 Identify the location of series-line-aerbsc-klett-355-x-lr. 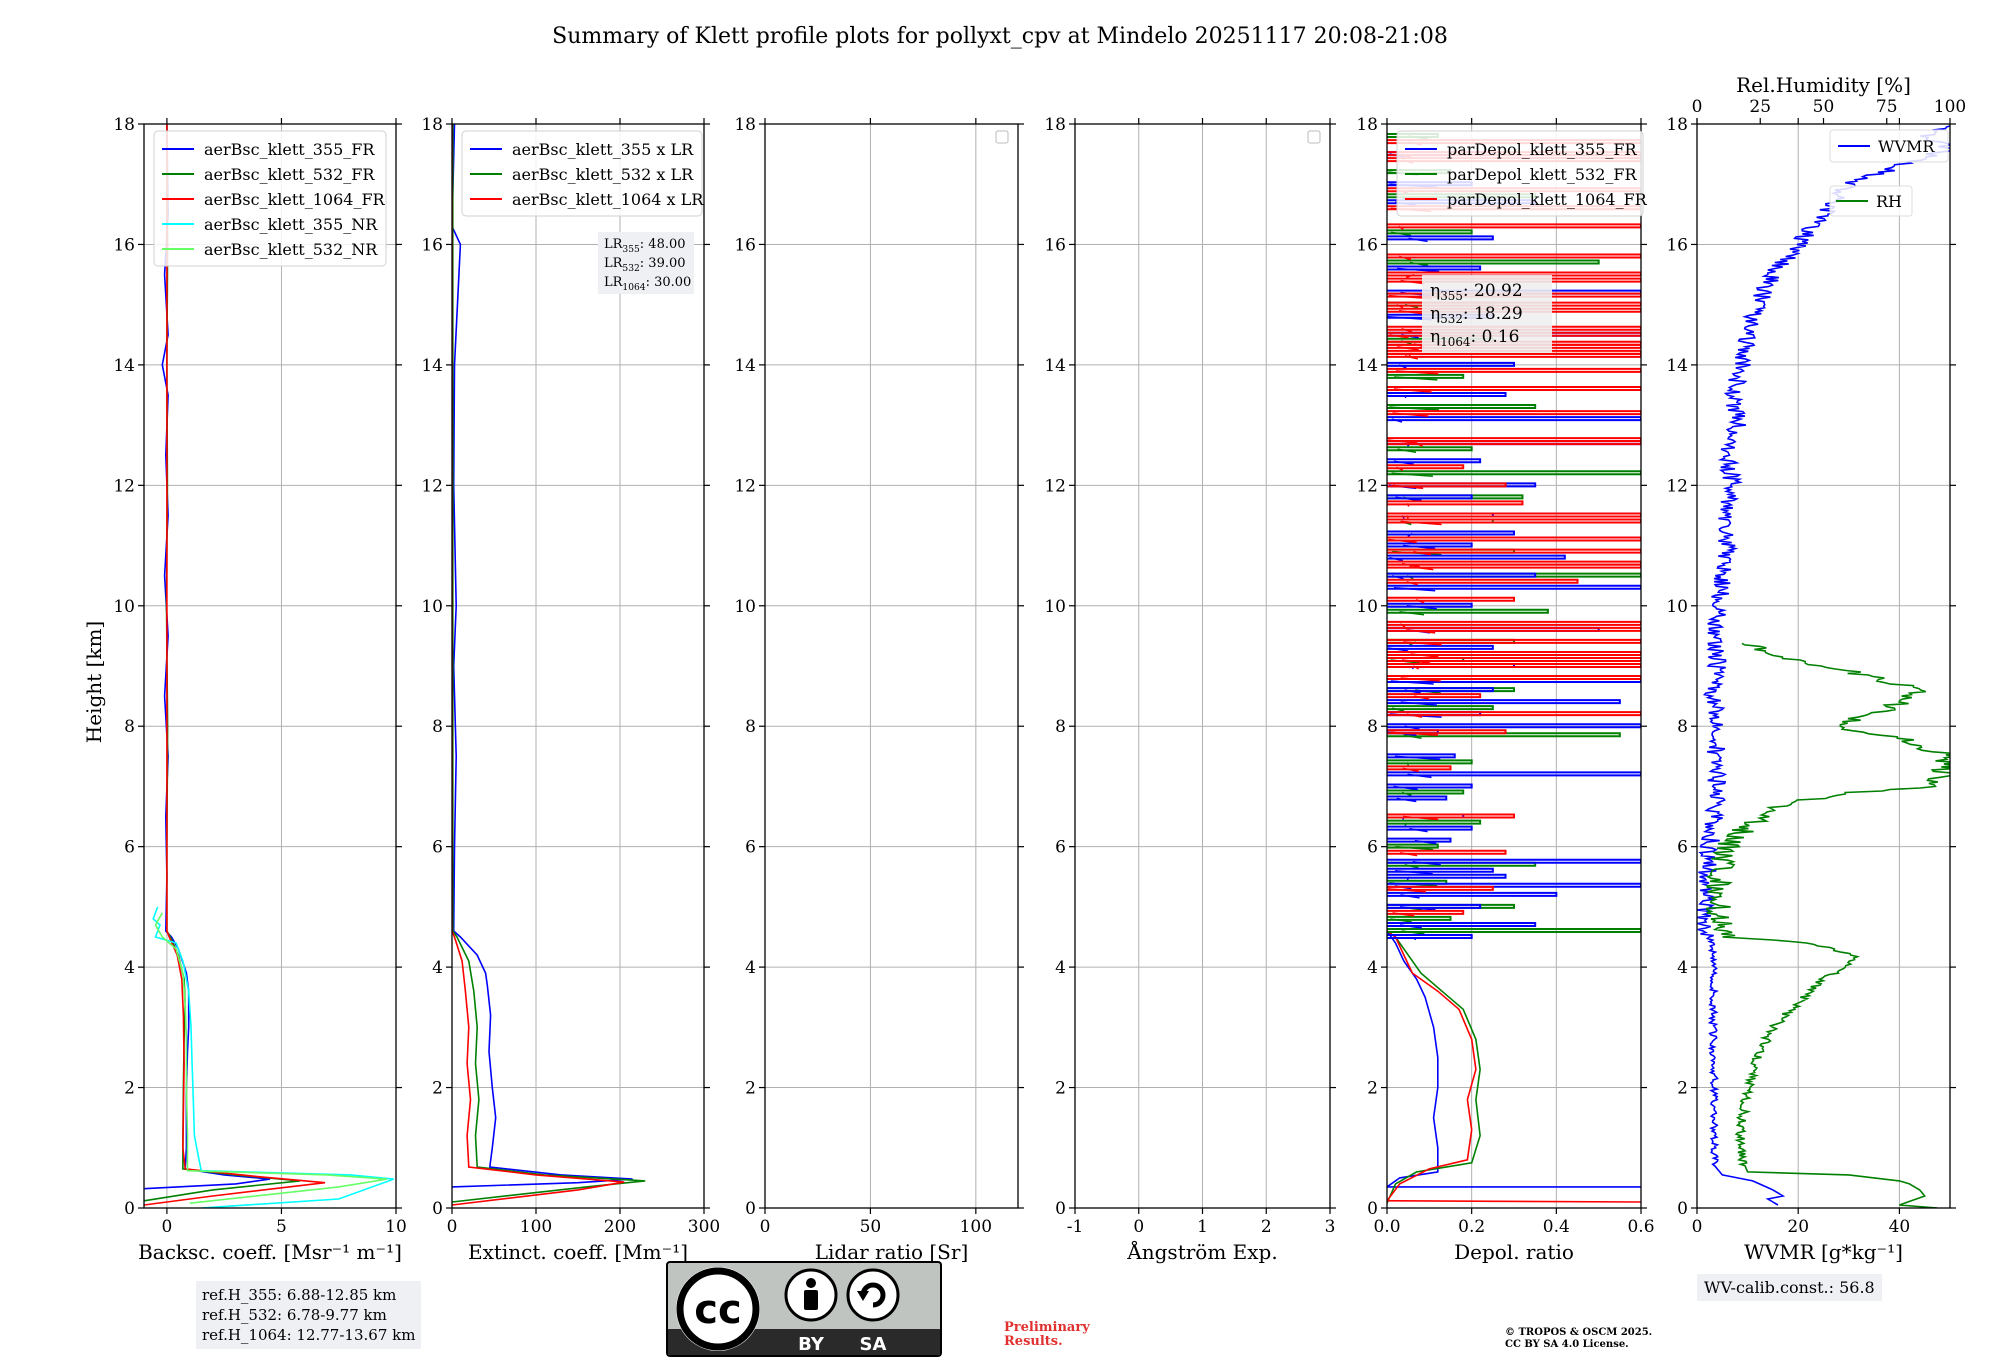
(542, 656).